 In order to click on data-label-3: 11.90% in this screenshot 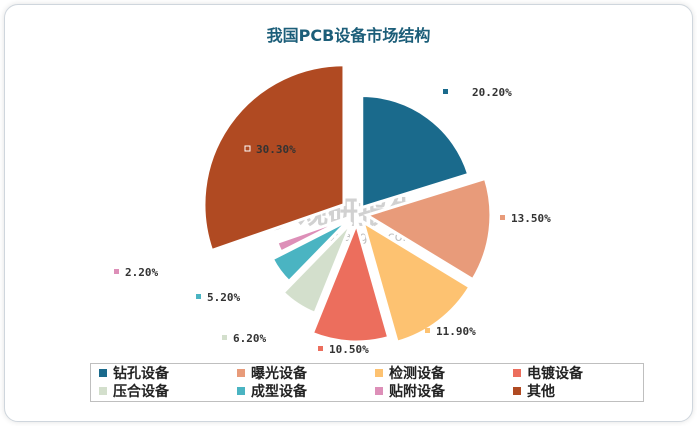, I will do `click(456, 331)`.